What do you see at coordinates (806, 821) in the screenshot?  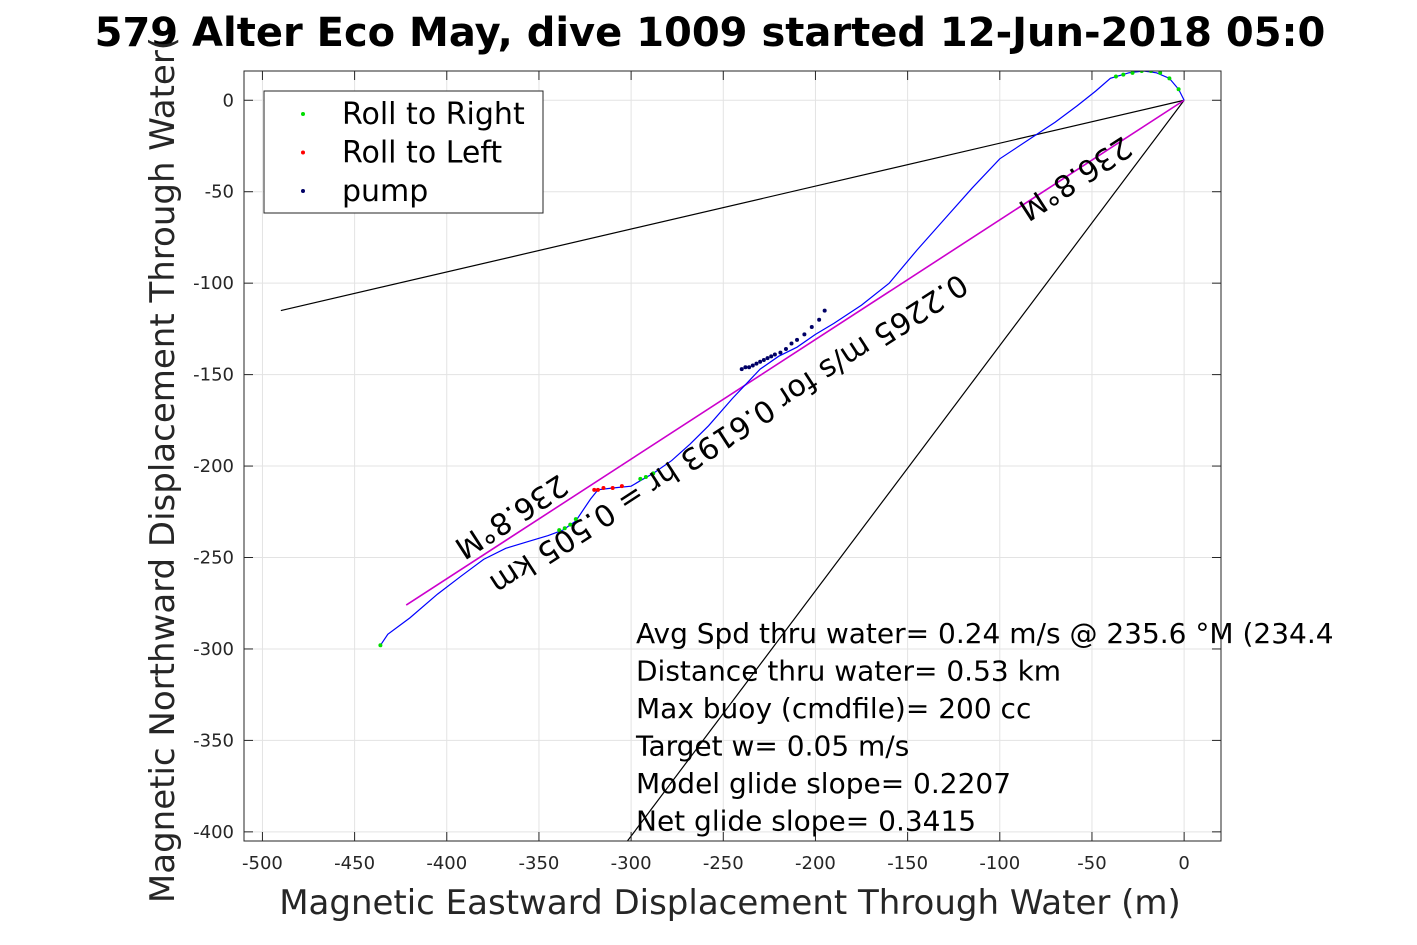 I see `stat-line-6: Net glide slope= 0.3415` at bounding box center [806, 821].